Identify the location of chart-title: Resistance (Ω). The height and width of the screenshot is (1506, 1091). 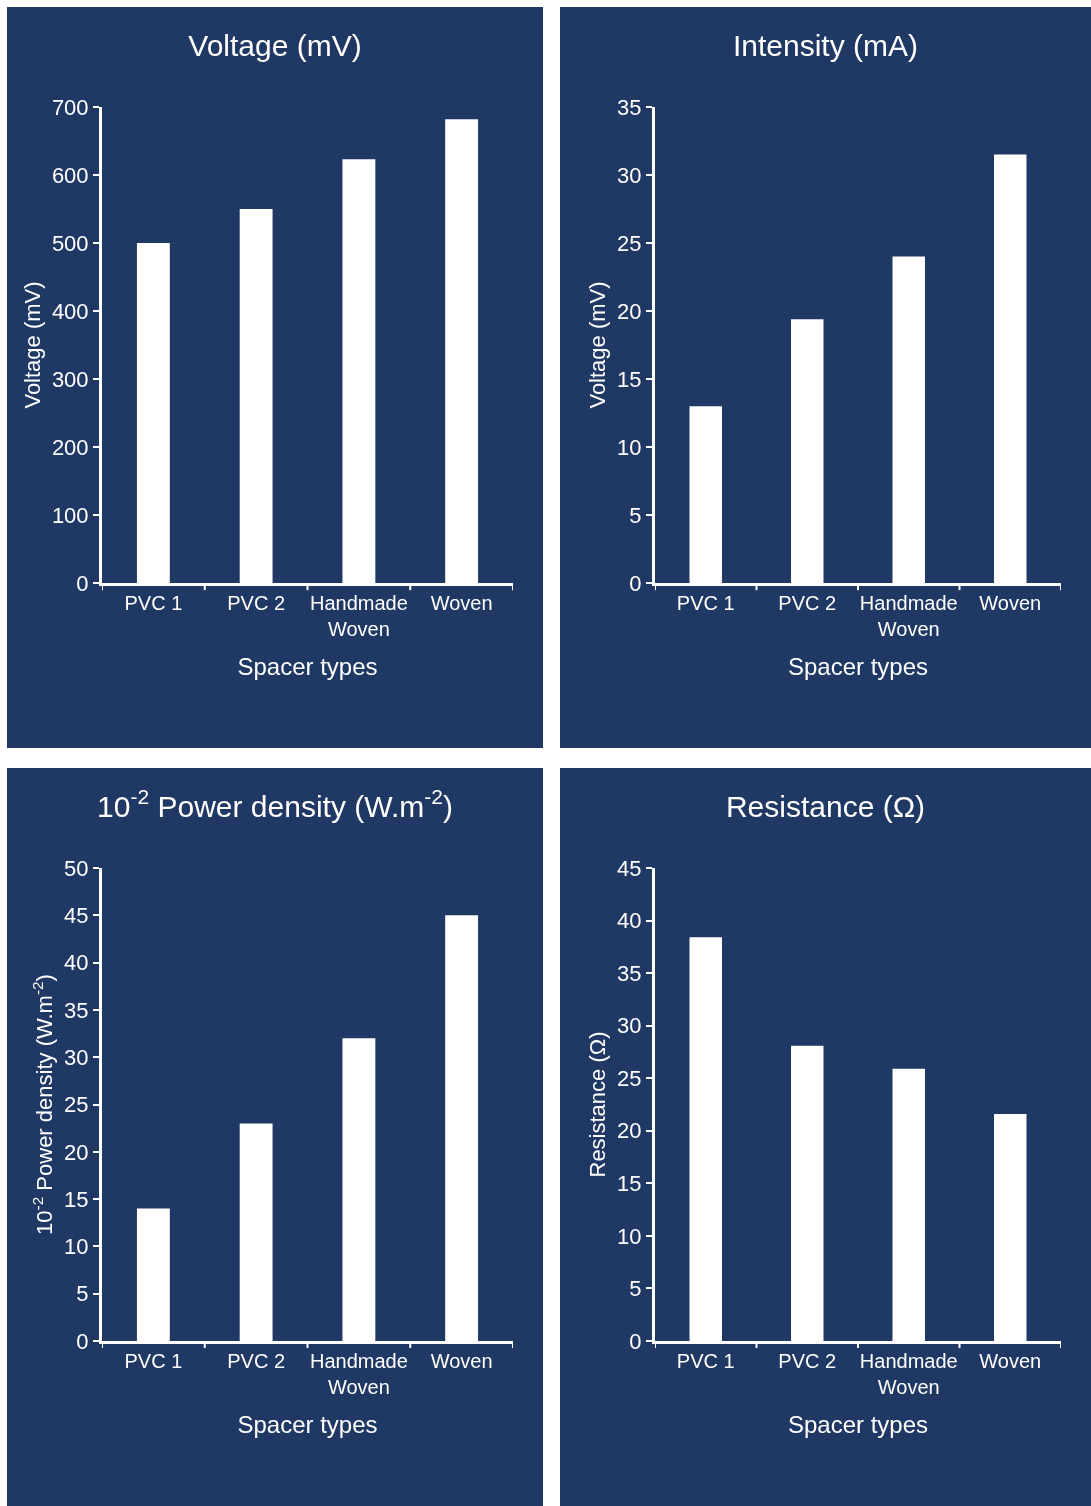
(825, 806).